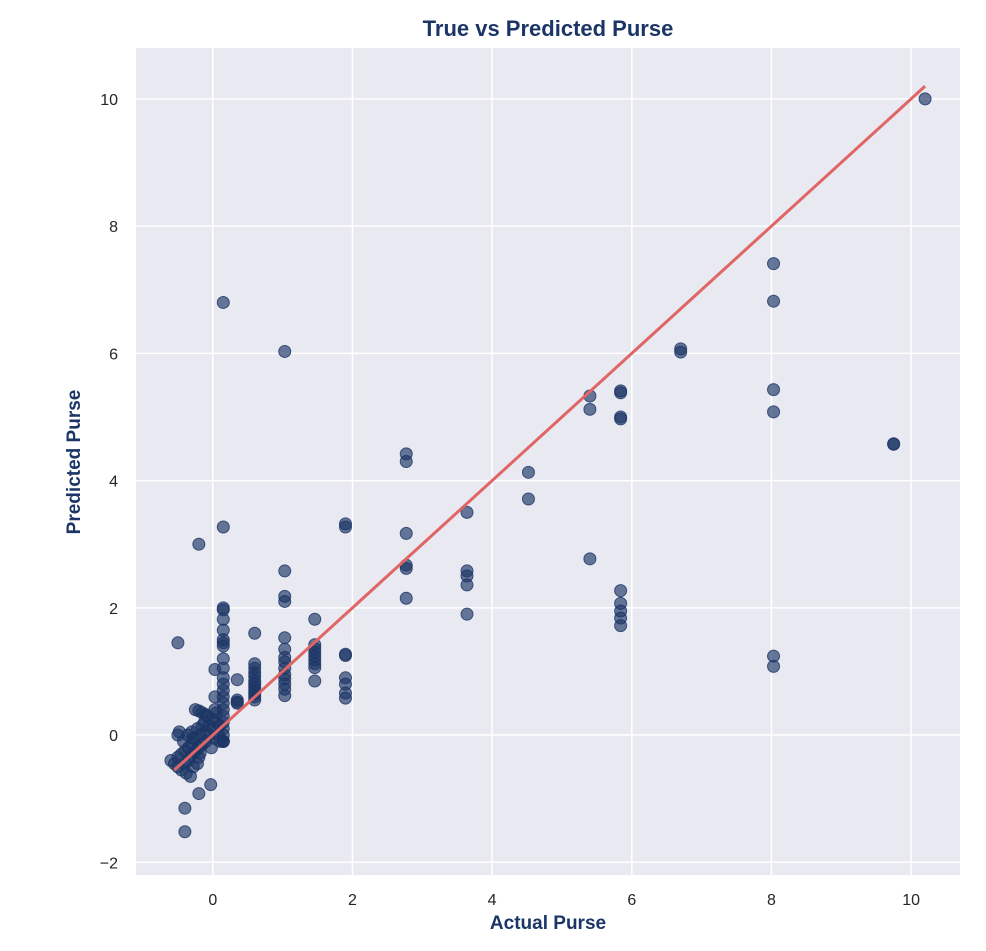 The image size is (986, 951). I want to click on x-tick-labels: 0 2 4 6 8 10, so click(564, 900).